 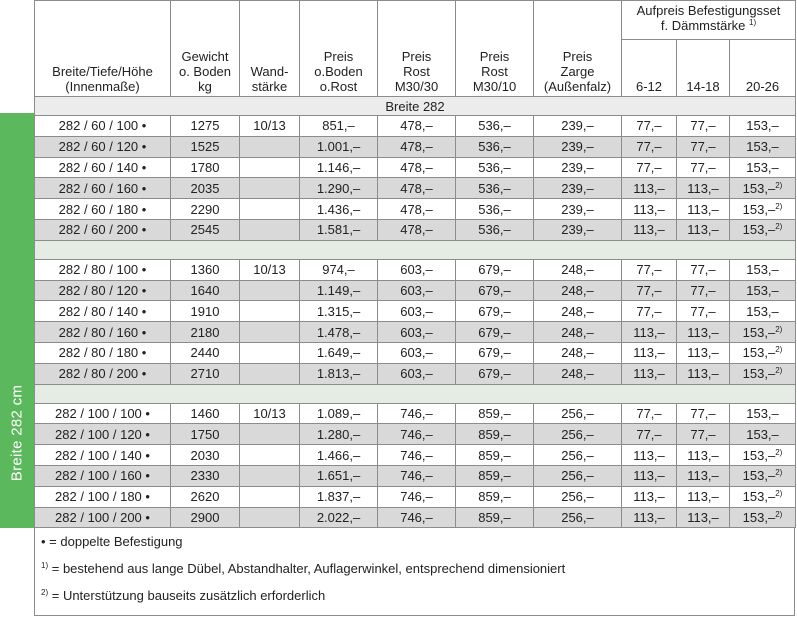 What do you see at coordinates (102, 311) in the screenshot?
I see `cell-dimensions: 282 / 80 / 140 •` at bounding box center [102, 311].